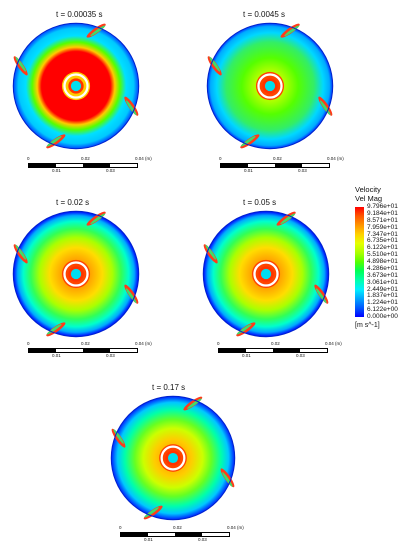 The width and height of the screenshot is (417, 550). Describe the element at coordinates (79, 14) in the screenshot. I see `panel-title: t = 0.00035 s` at that location.